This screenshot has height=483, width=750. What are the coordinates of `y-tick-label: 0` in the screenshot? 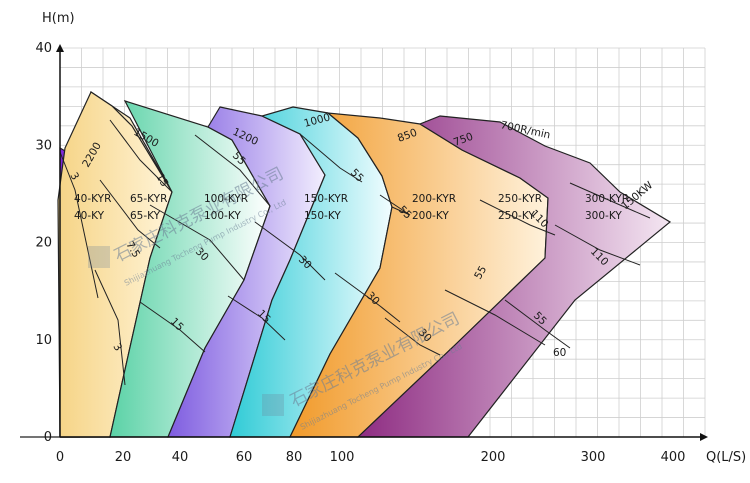 It's located at (48, 437).